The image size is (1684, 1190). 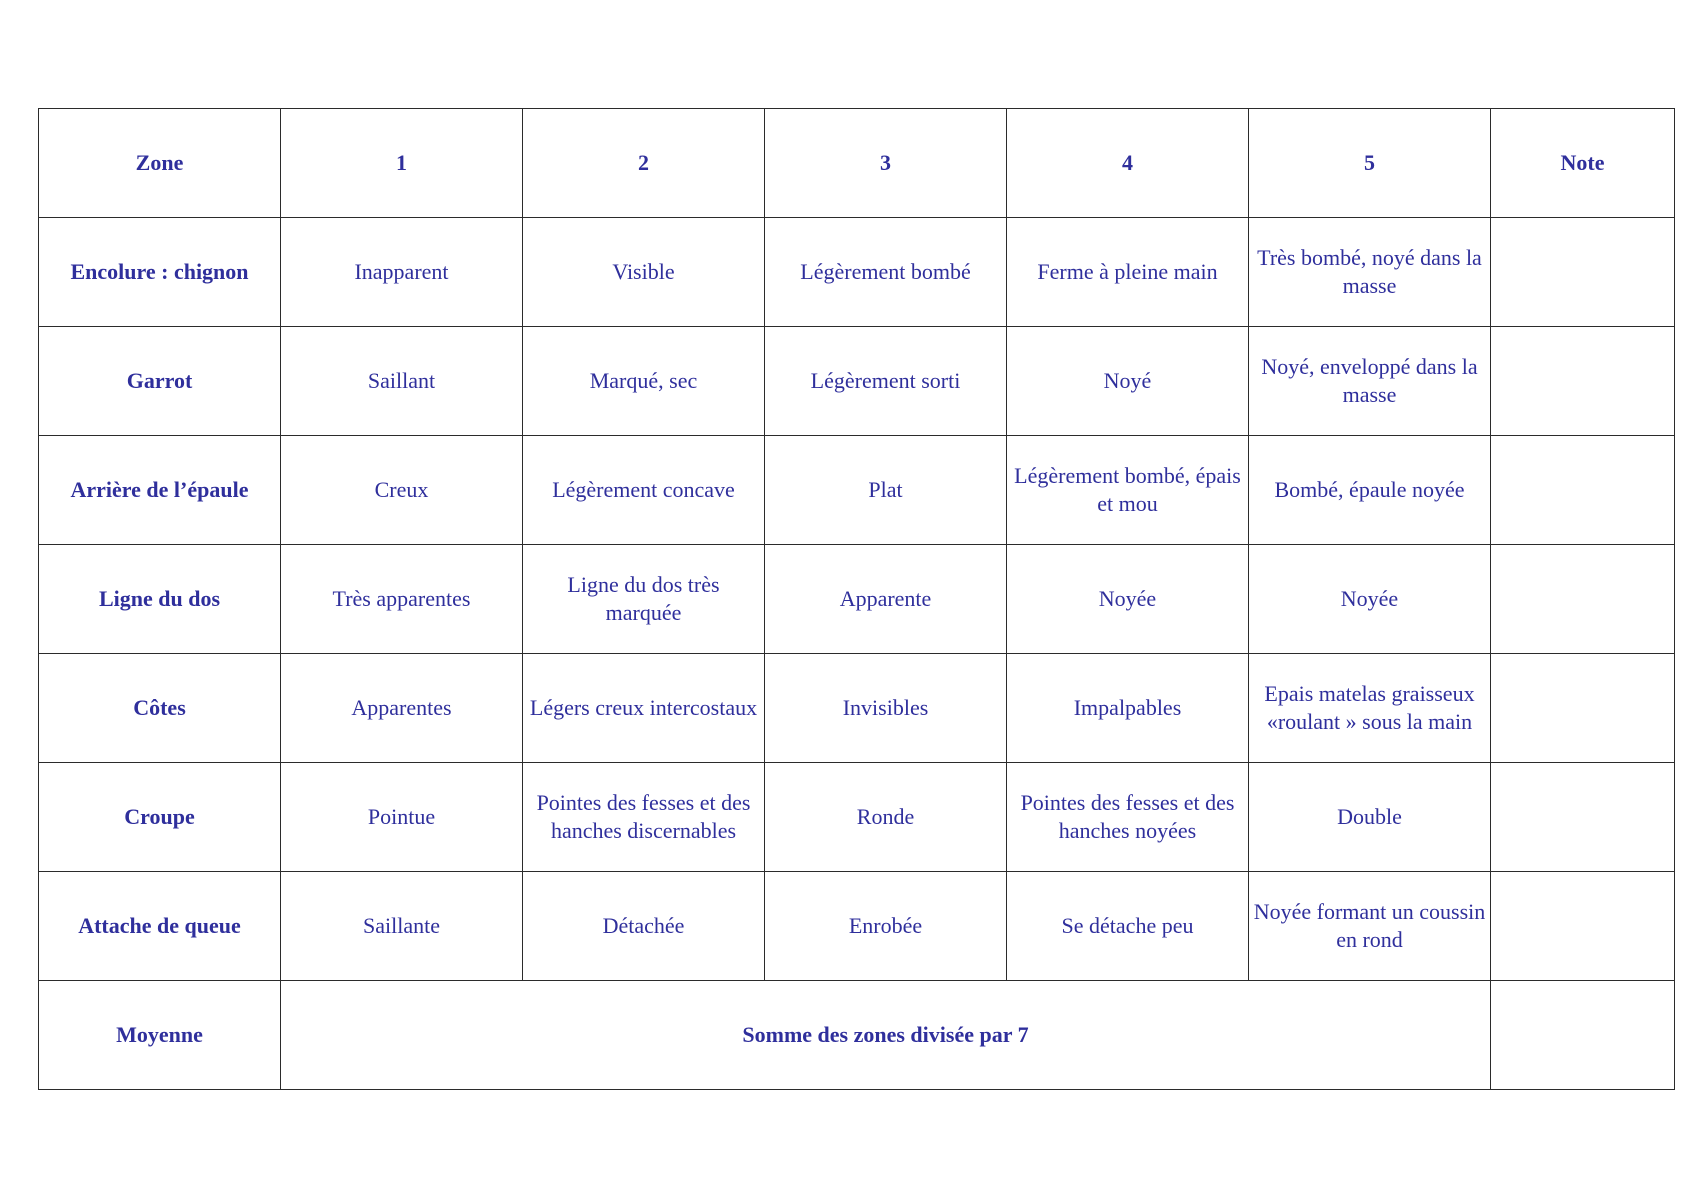 I want to click on score-1-description: Saillante, so click(x=401, y=926).